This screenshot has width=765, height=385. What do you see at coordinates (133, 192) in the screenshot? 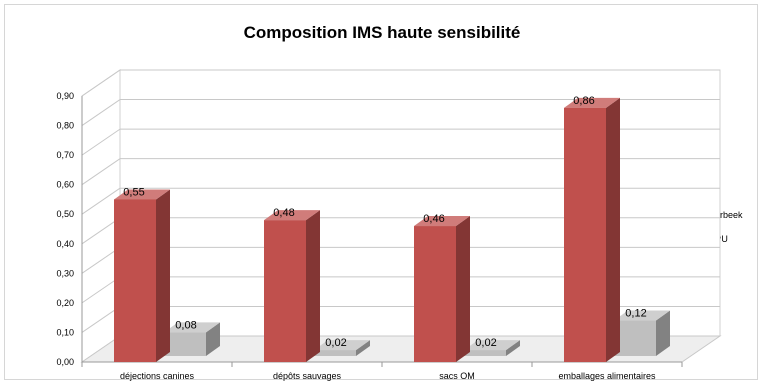
I see `data-label-etterbeek: 0,55` at bounding box center [133, 192].